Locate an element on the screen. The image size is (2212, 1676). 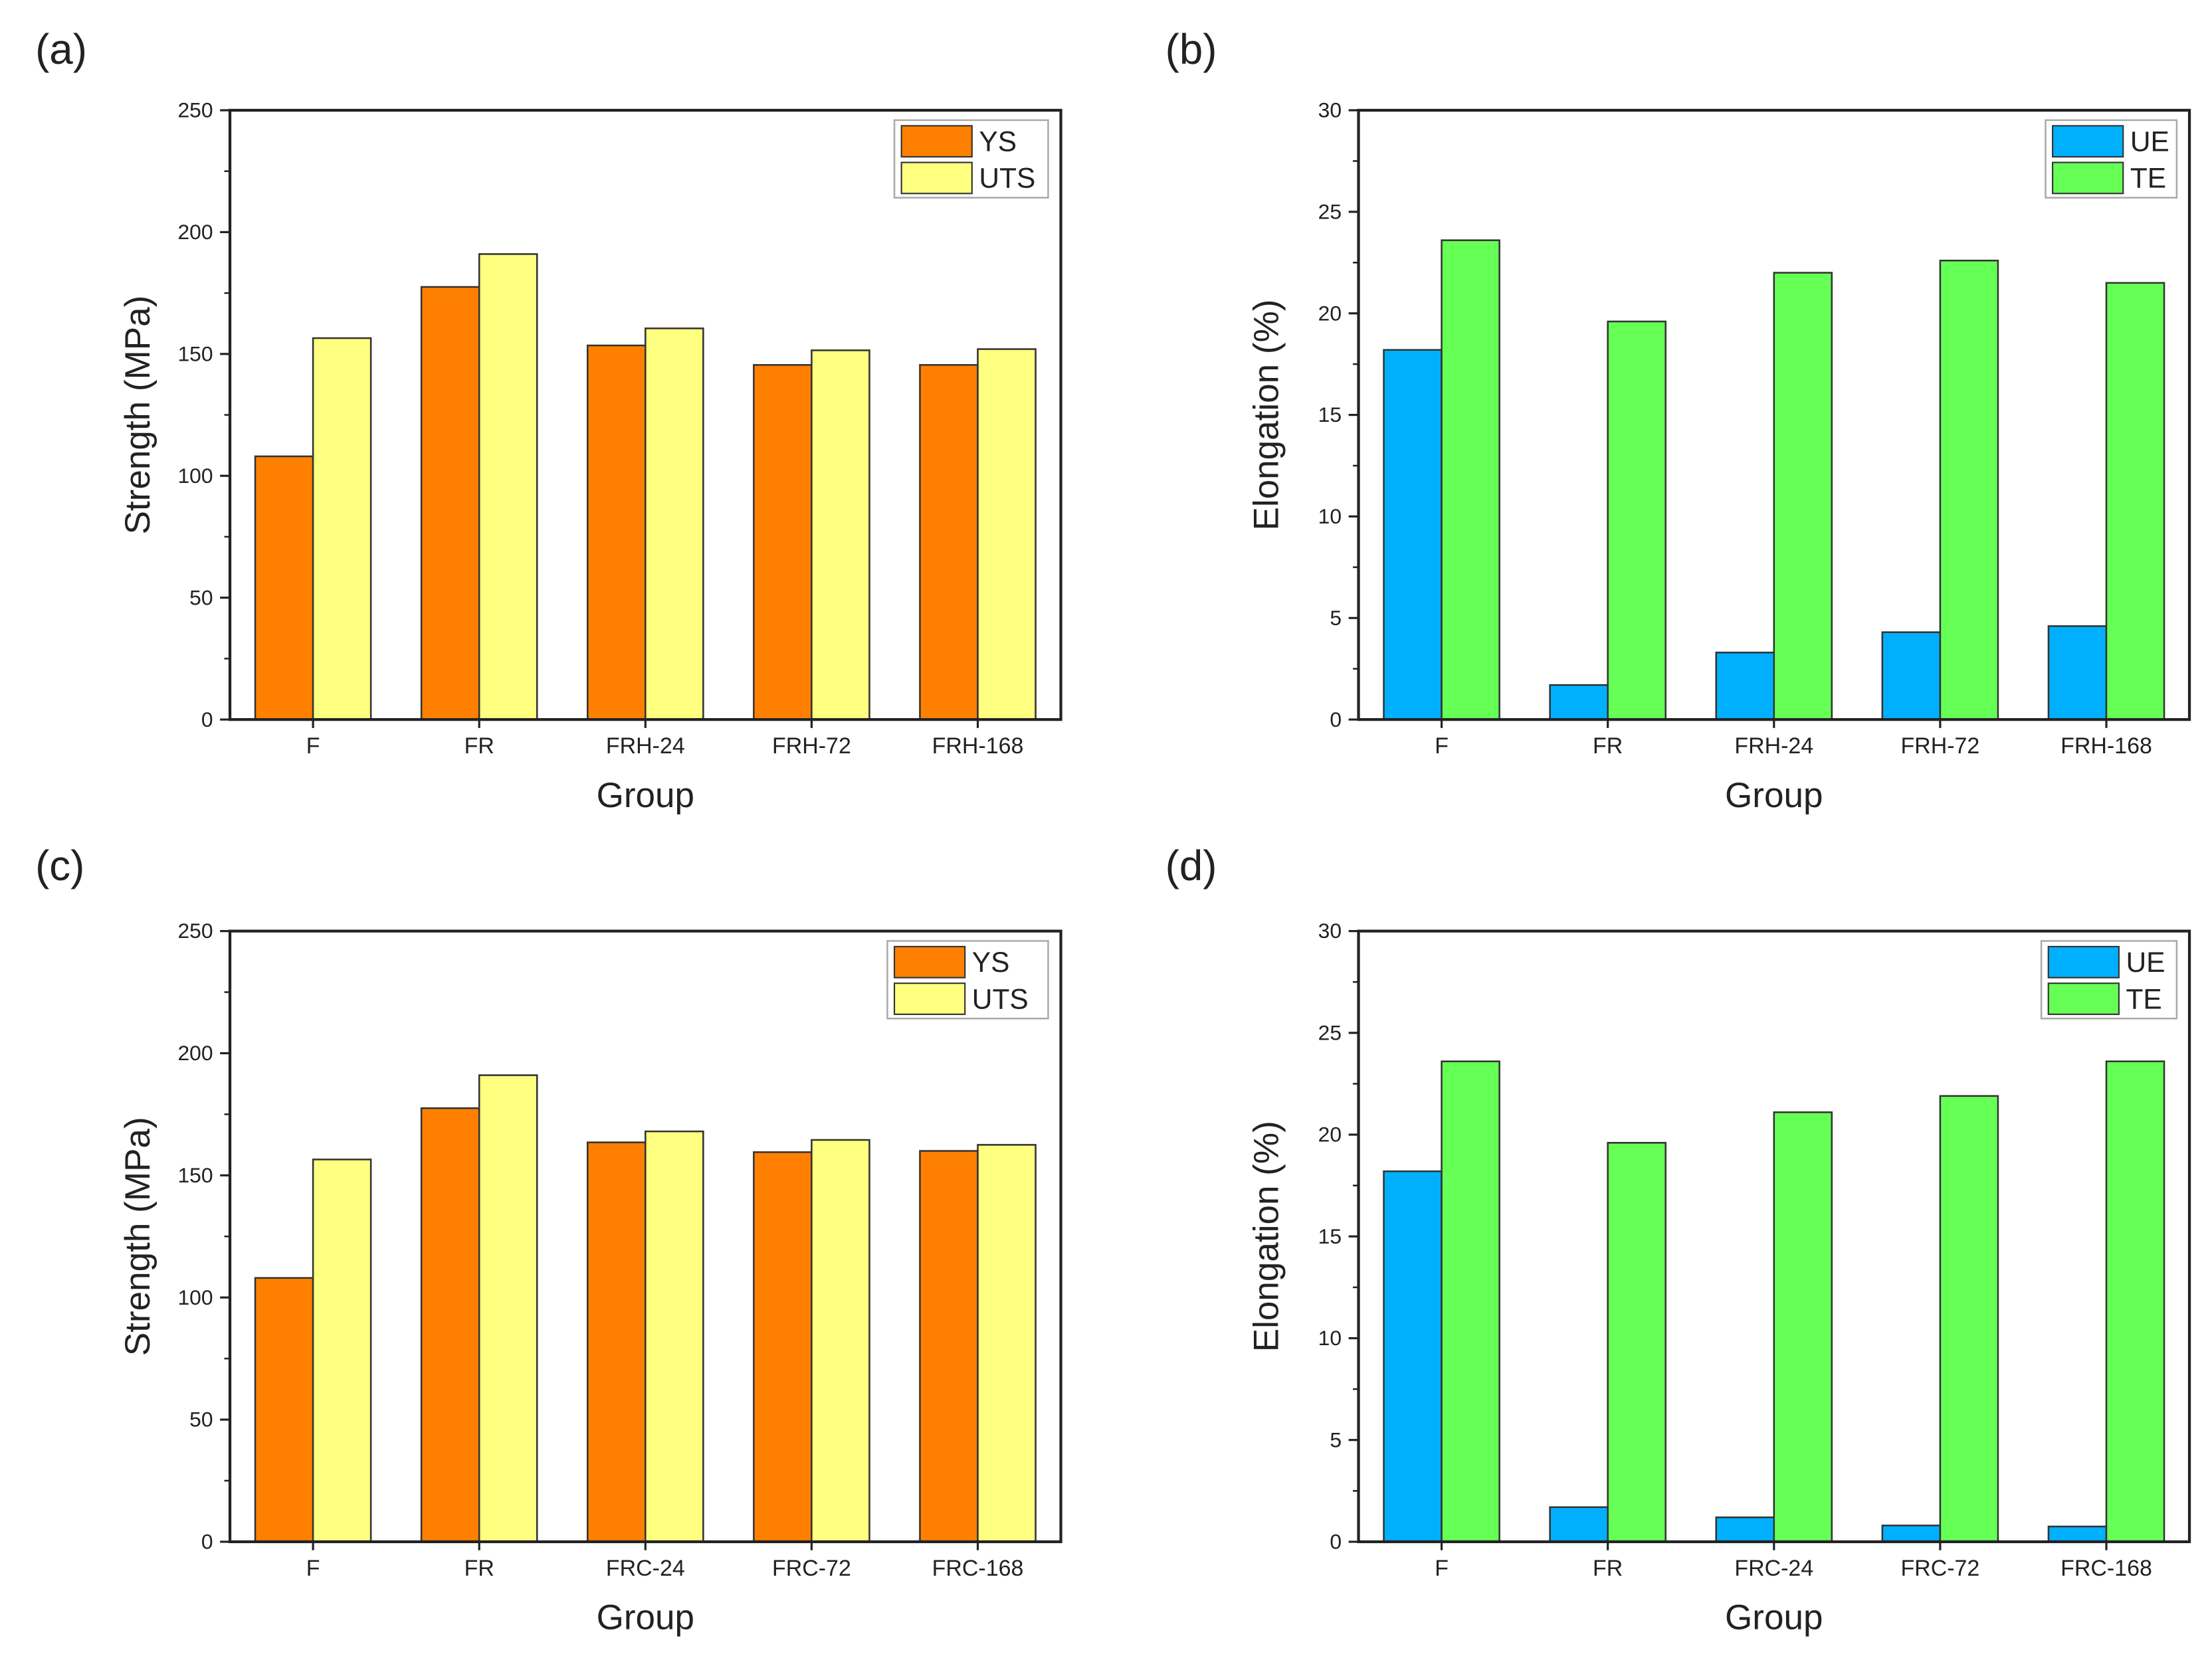
bar-te-f is located at coordinates (1471, 480).